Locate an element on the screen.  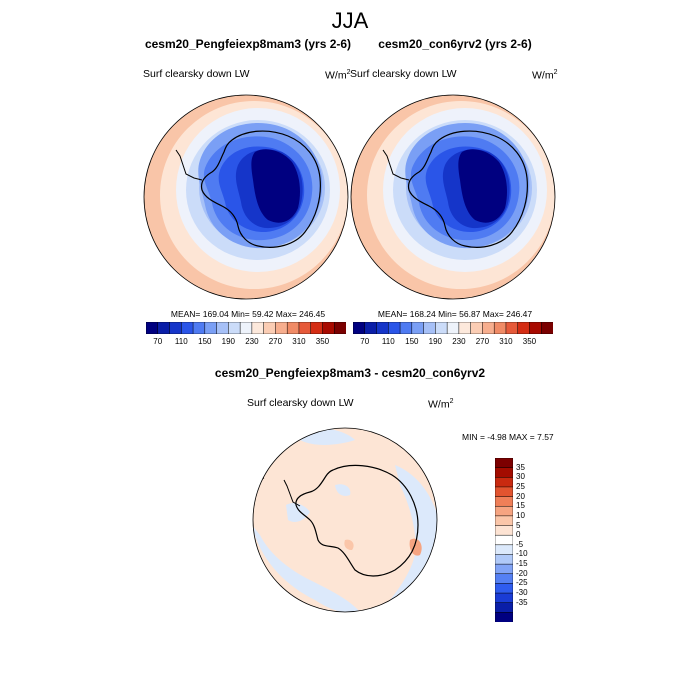
panel-right-colorbar-tick-label: 310 is located at coordinates (506, 341).